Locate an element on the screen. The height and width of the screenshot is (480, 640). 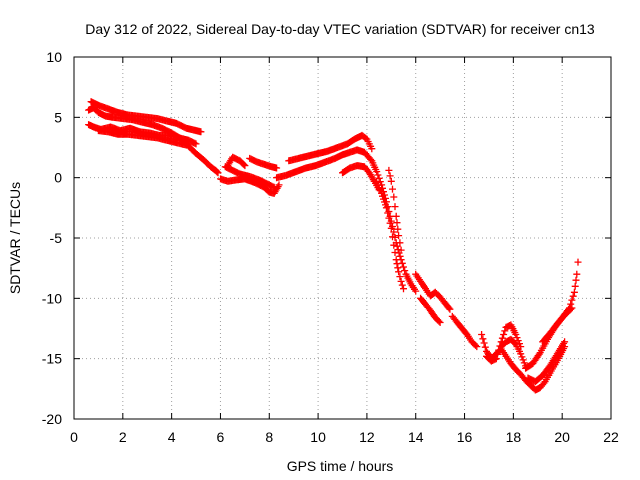
x-tick-label: 0 is located at coordinates (74, 437).